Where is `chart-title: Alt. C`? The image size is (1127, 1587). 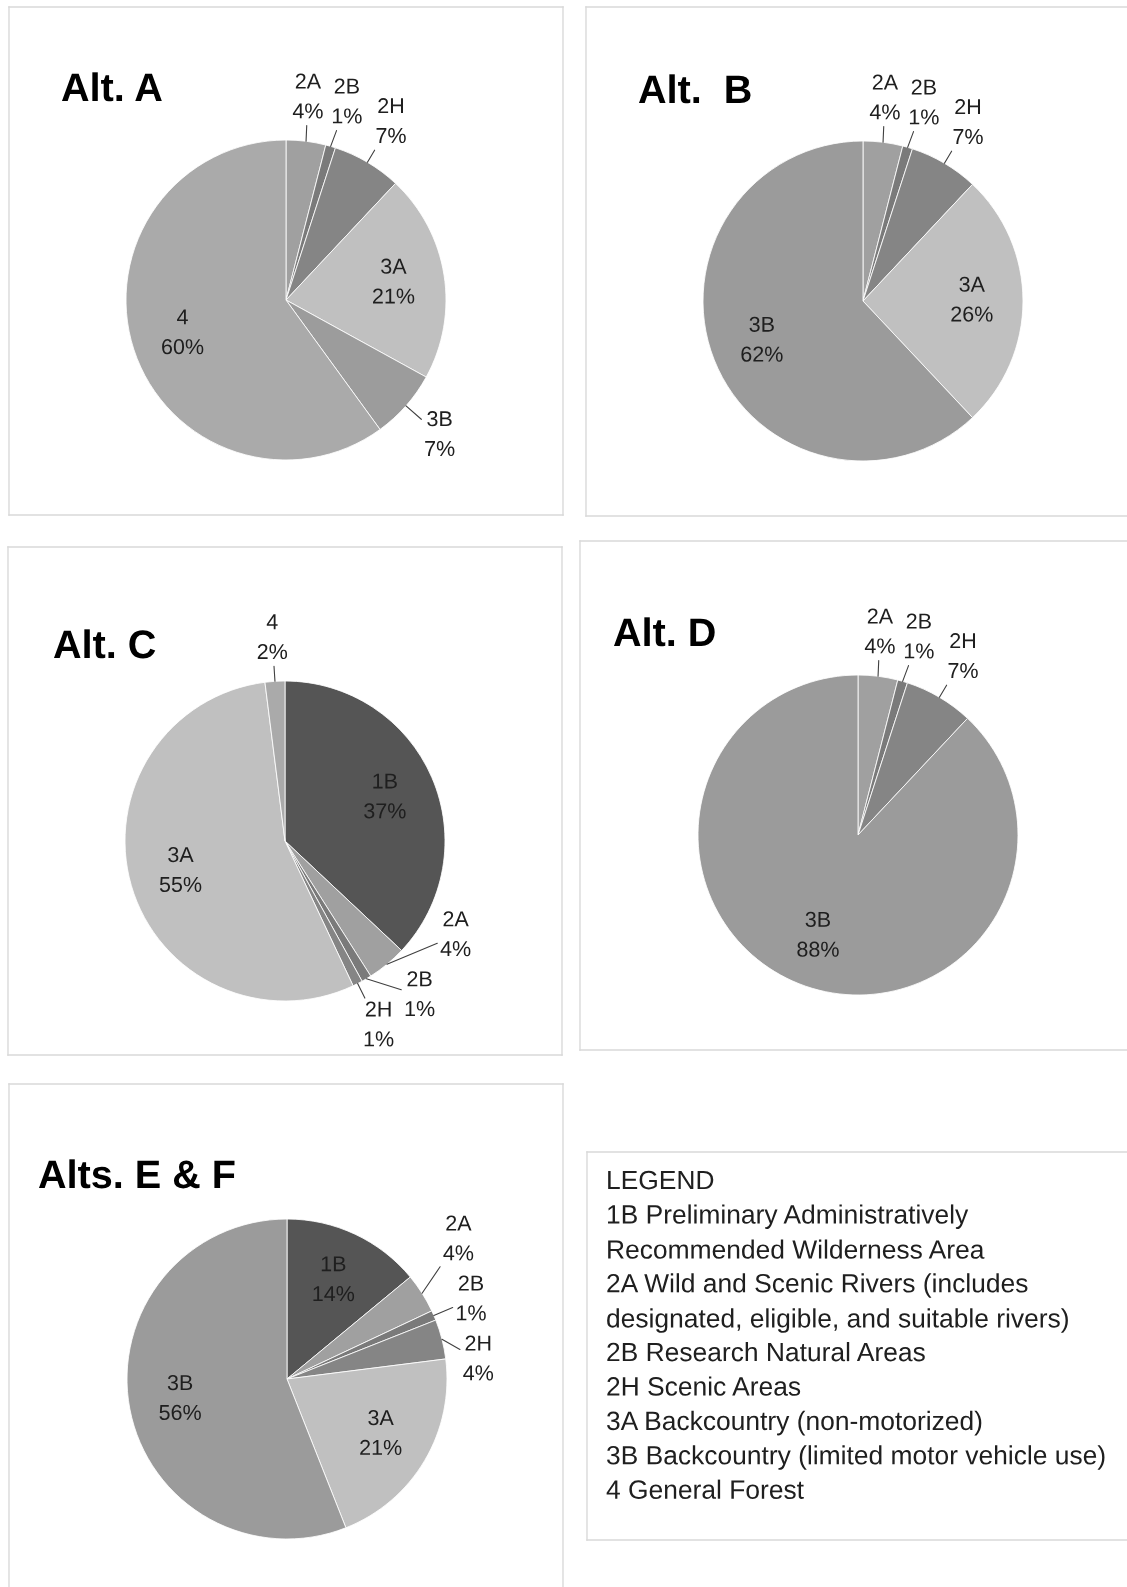 chart-title: Alt. C is located at coordinates (104, 644).